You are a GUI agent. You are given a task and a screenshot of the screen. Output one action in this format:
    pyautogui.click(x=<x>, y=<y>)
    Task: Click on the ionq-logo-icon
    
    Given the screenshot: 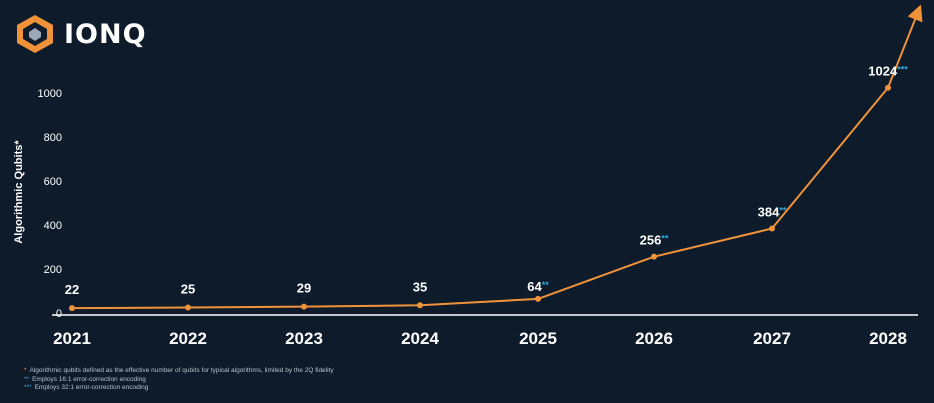 What is the action you would take?
    pyautogui.click(x=35, y=34)
    